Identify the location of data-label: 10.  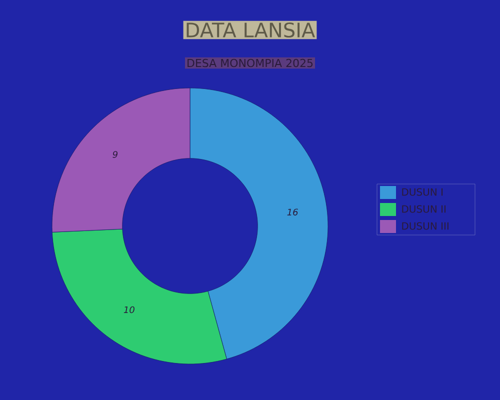
(129, 310).